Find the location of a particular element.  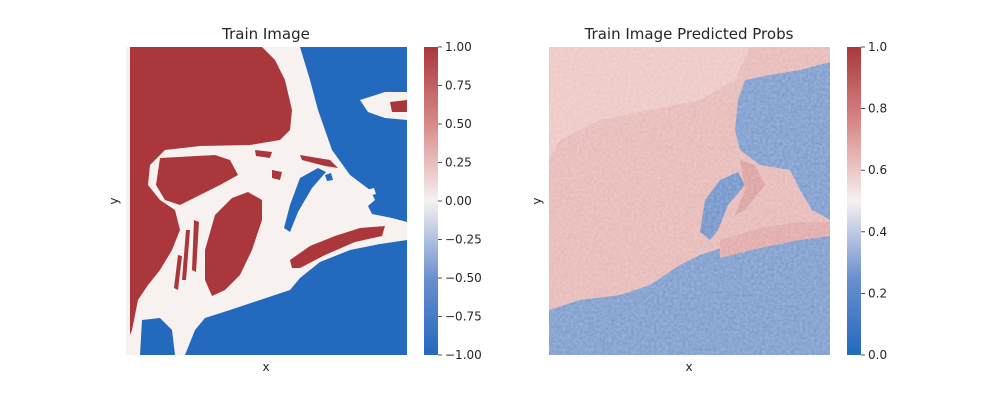

region-positive-shelf is located at coordinates (197, 180).